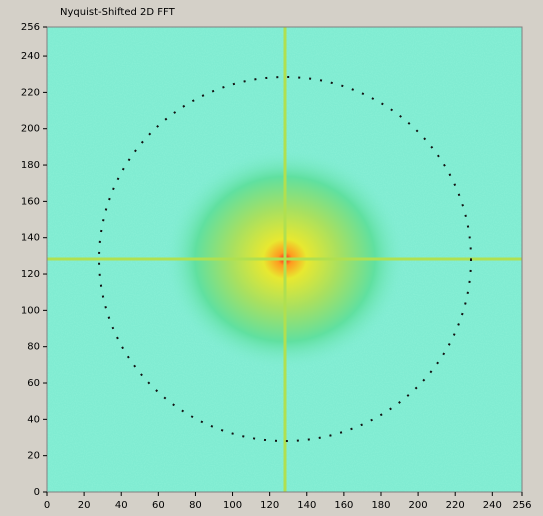 This screenshot has width=543, height=516. Describe the element at coordinates (30, 92) in the screenshot. I see `y-tick-label: 220` at that location.